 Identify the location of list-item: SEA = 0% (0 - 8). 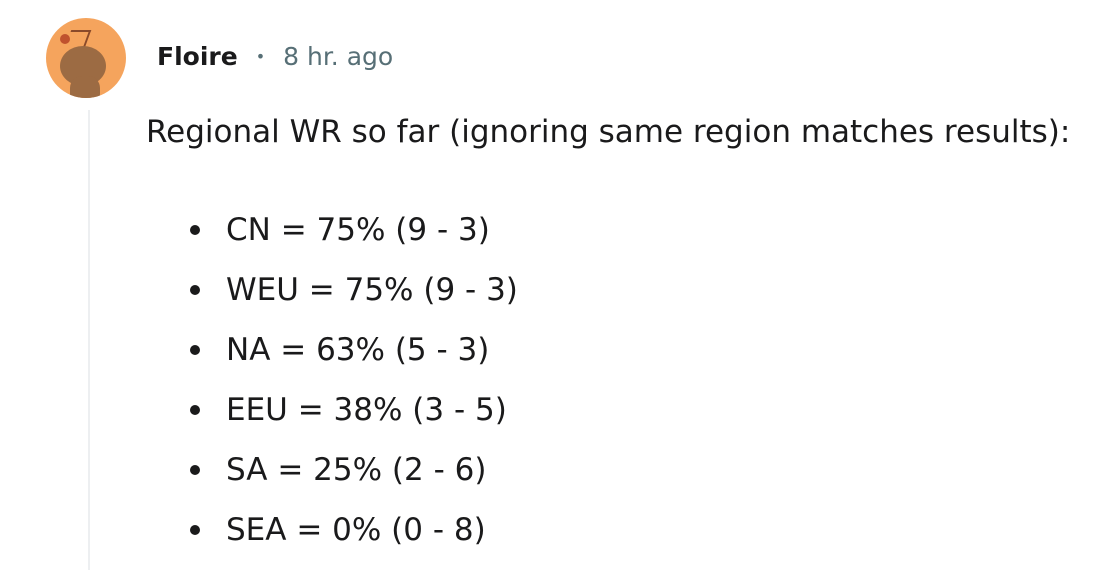
(347, 530).